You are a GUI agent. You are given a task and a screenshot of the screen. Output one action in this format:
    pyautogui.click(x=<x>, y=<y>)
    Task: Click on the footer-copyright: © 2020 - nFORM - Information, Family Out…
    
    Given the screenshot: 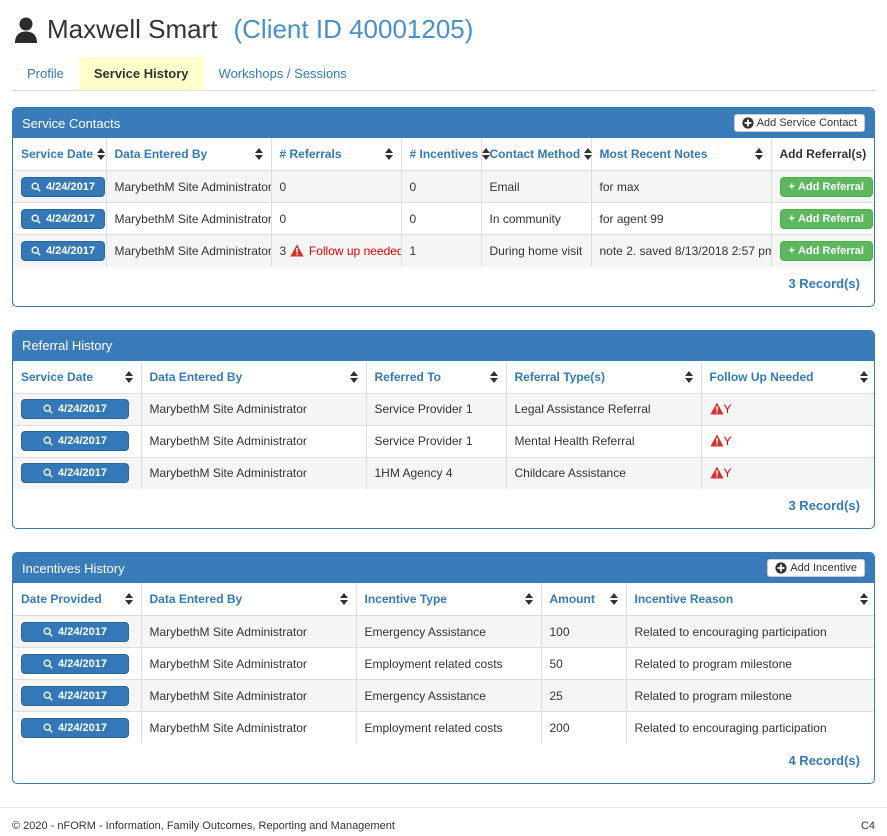 What is the action you would take?
    pyautogui.click(x=203, y=825)
    